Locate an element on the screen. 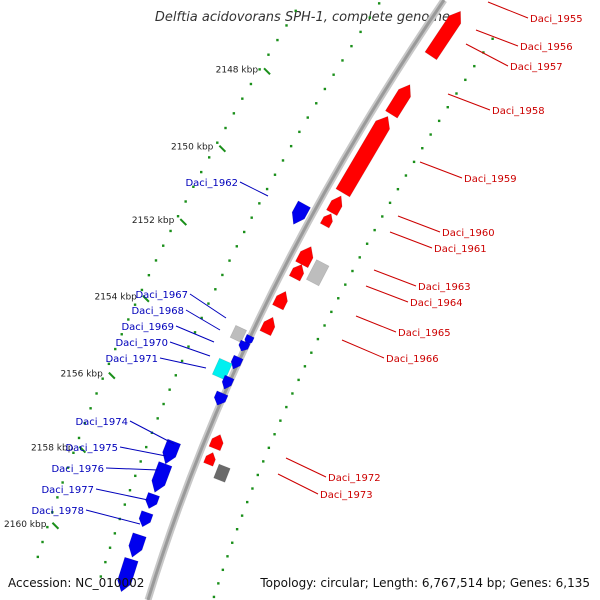 This screenshot has width=600, height=600. gene-label-reverse: Daci_1968 is located at coordinates (176, 318).